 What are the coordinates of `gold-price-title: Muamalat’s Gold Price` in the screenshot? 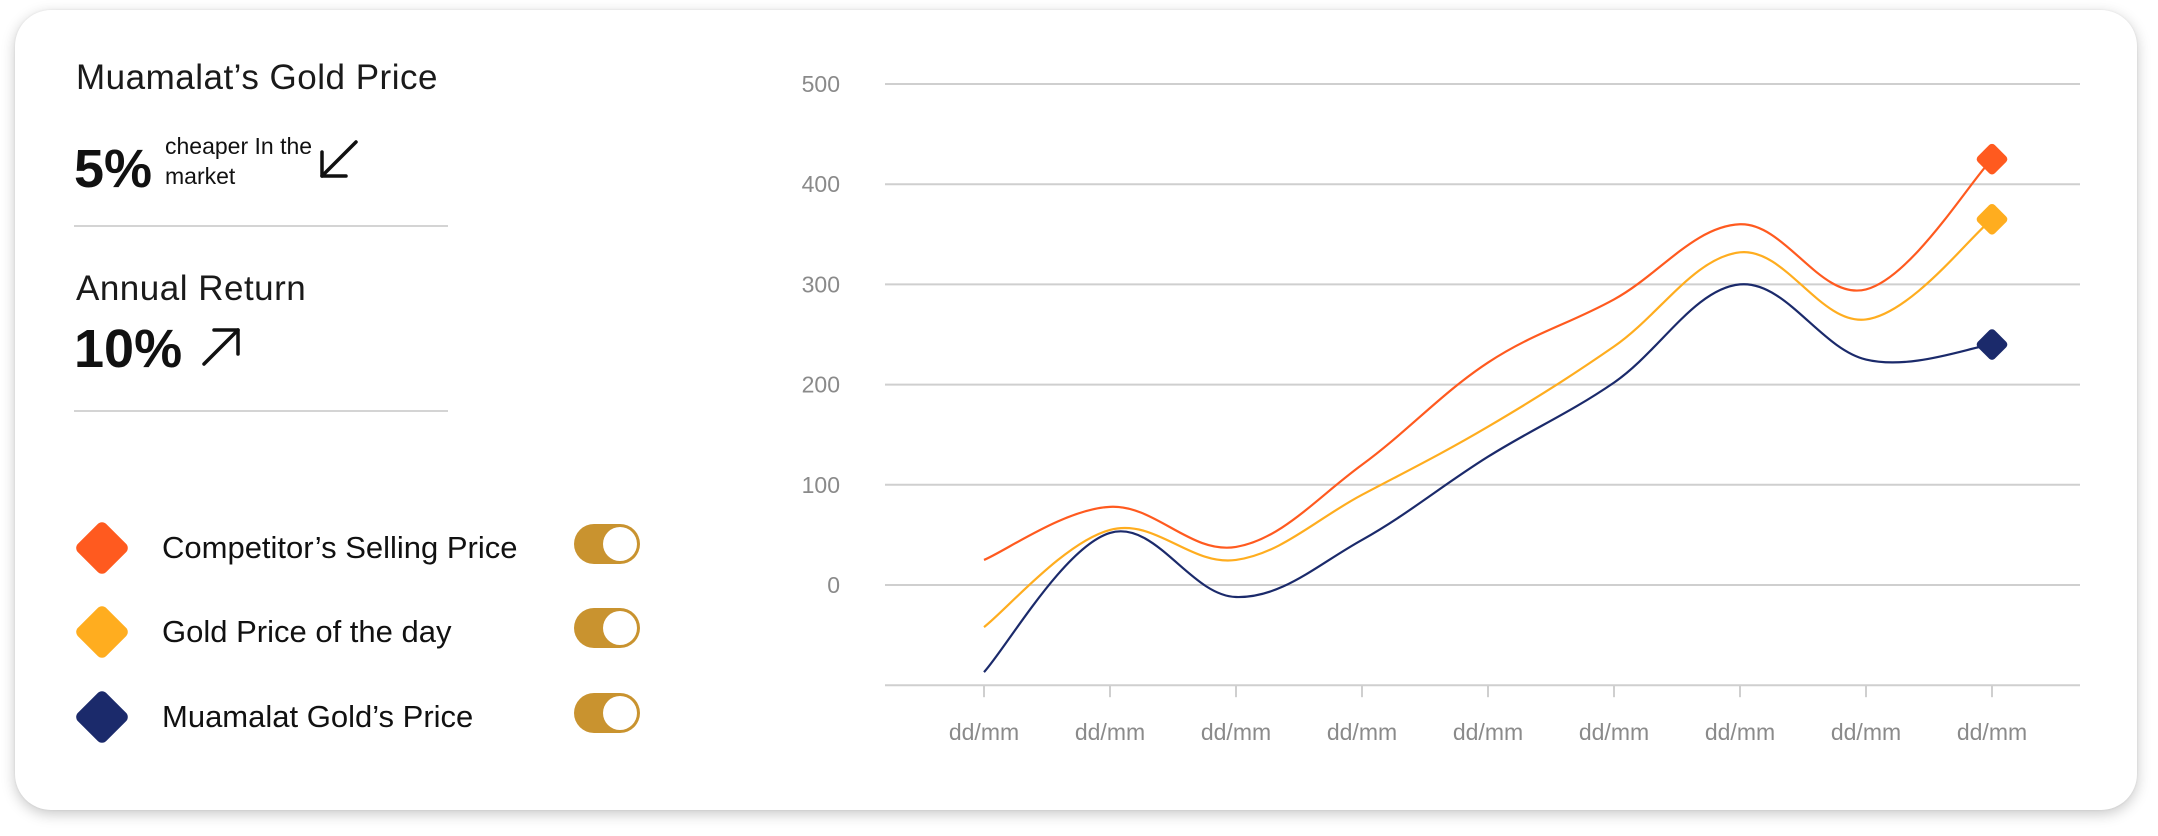 It's located at (257, 77).